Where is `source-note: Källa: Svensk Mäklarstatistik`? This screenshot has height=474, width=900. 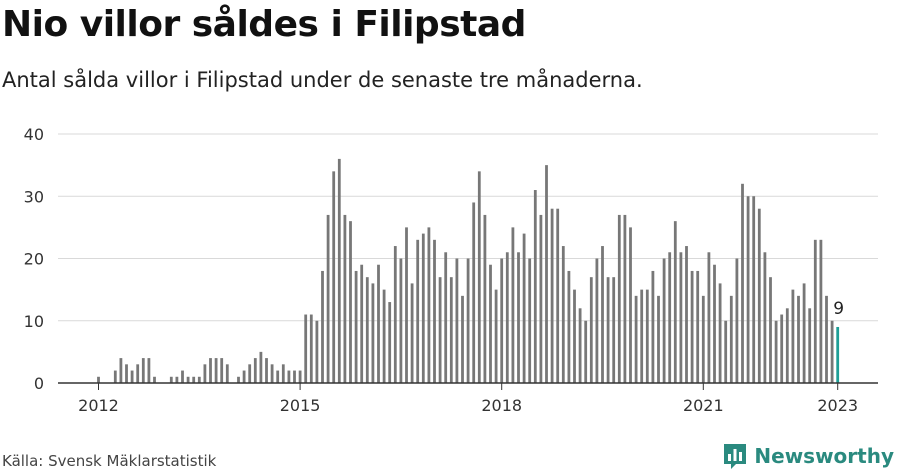
source-note: Källa: Svensk Mäklarstatistik is located at coordinates (109, 461).